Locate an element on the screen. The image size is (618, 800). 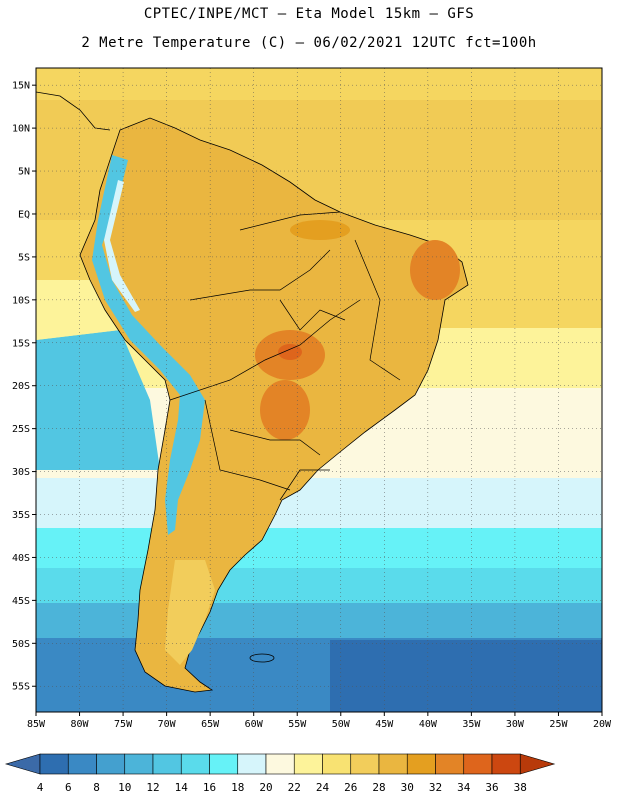
lat-tick-label: 5N is located at coordinates (24, 172).